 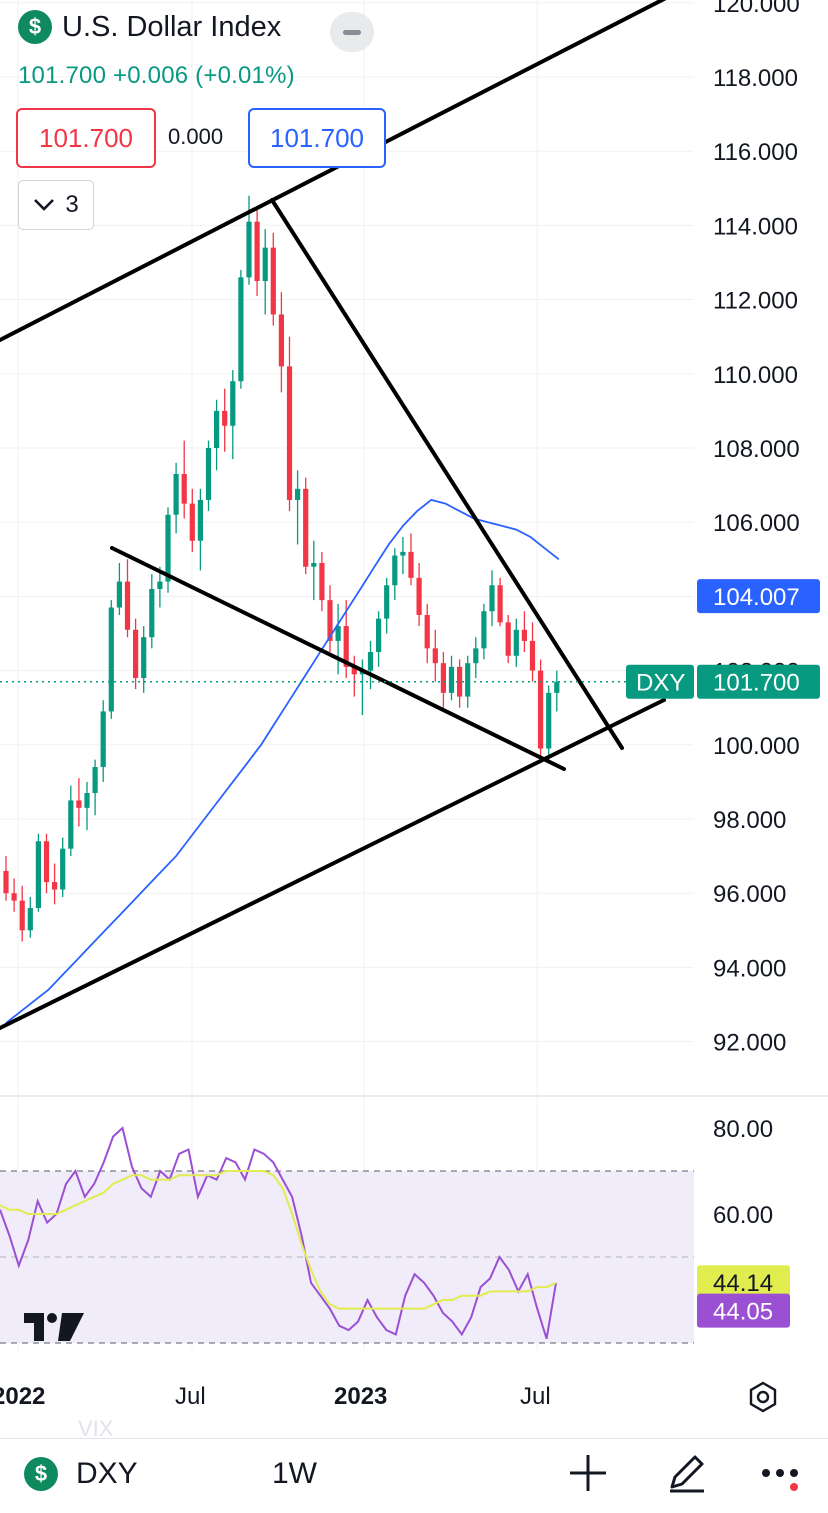 What do you see at coordinates (107, 1473) in the screenshot?
I see `symbol-selector: DXY` at bounding box center [107, 1473].